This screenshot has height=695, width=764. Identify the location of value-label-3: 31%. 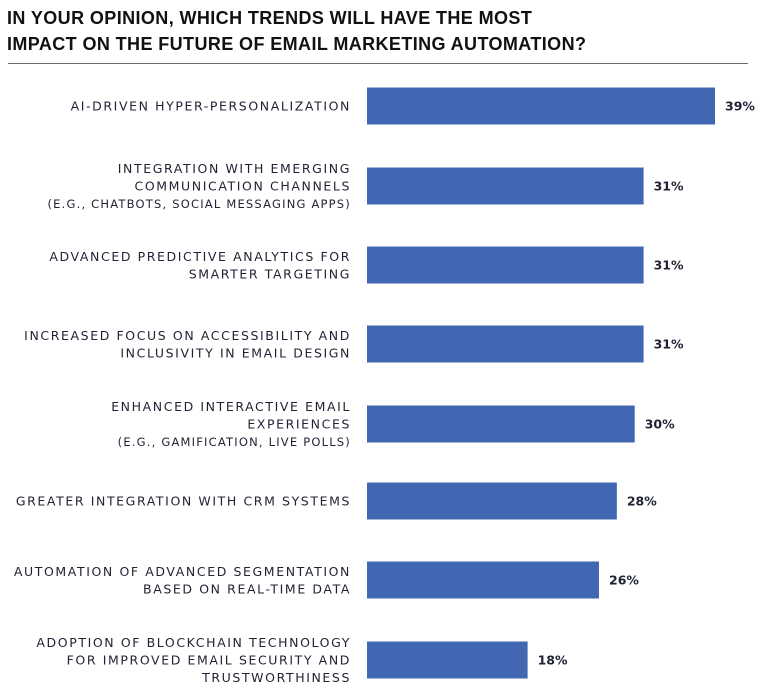
(669, 265).